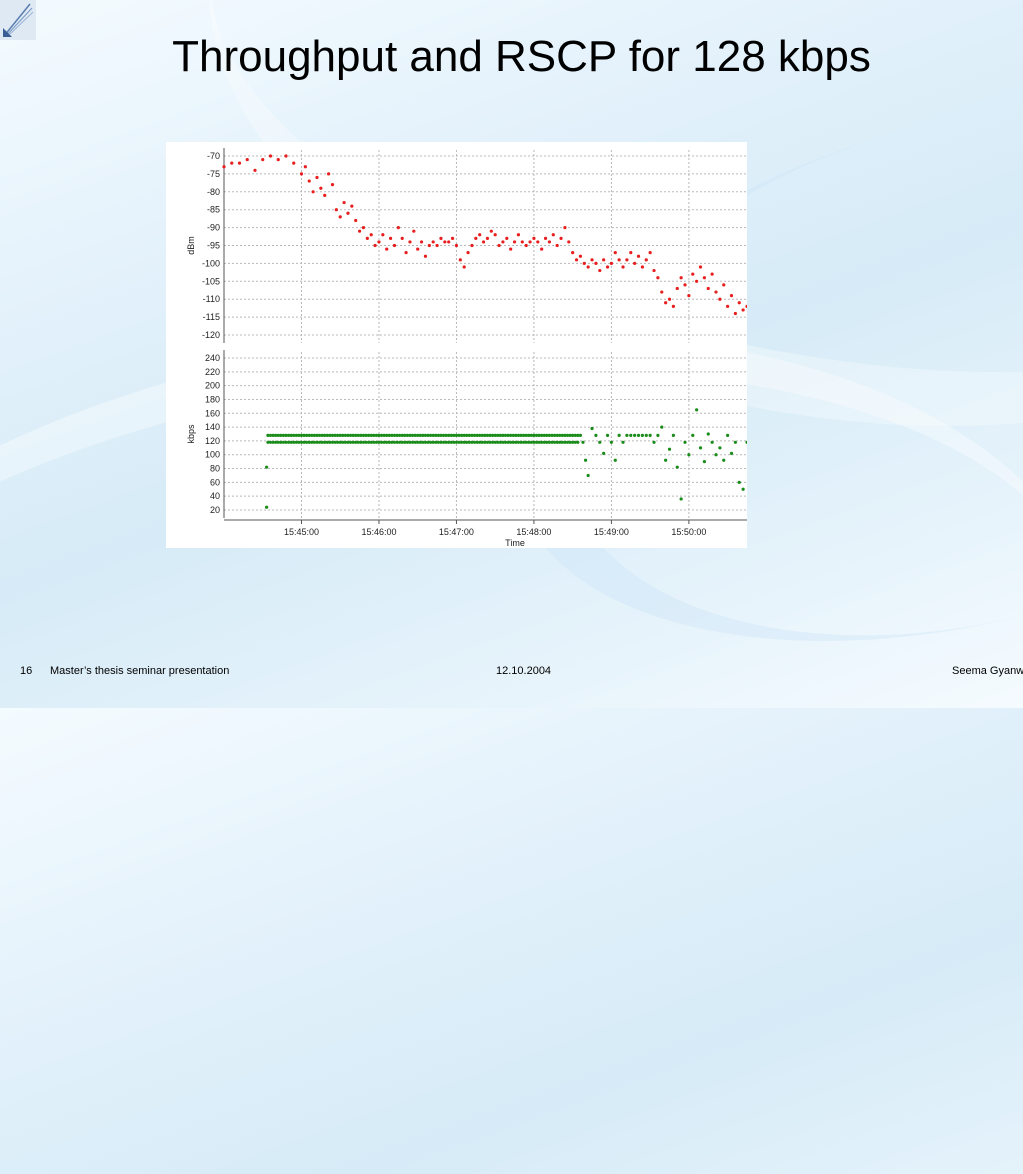 The width and height of the screenshot is (1023, 1174). Describe the element at coordinates (26, 671) in the screenshot. I see `footer-slide-number: 16` at that location.